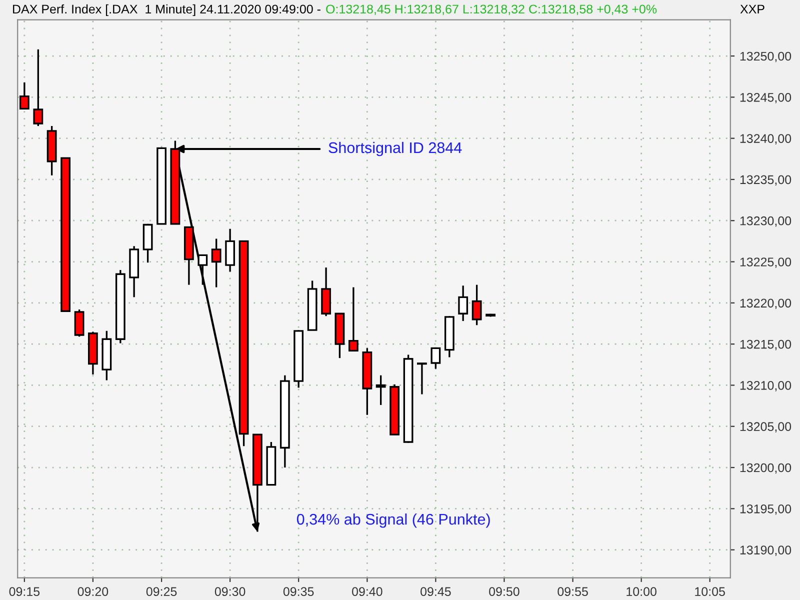  Describe the element at coordinates (24, 591) in the screenshot. I see `x-tick-label: 09:15` at that location.